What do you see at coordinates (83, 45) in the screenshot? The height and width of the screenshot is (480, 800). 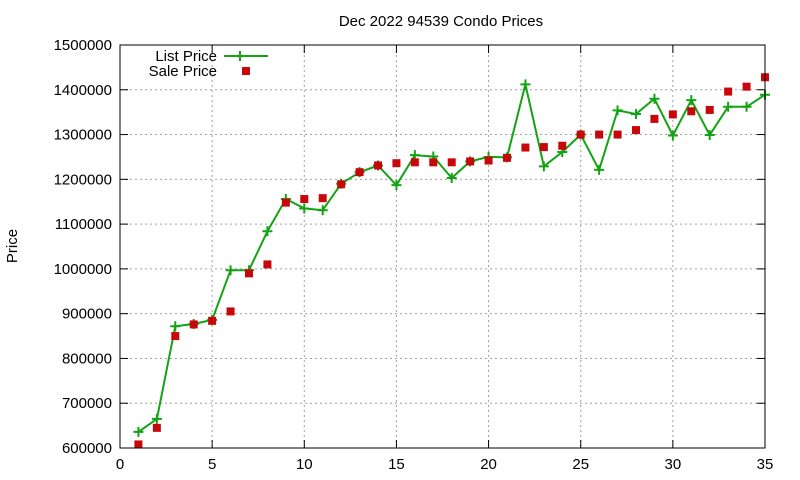 I see `y-tick-label: 1500000` at bounding box center [83, 45].